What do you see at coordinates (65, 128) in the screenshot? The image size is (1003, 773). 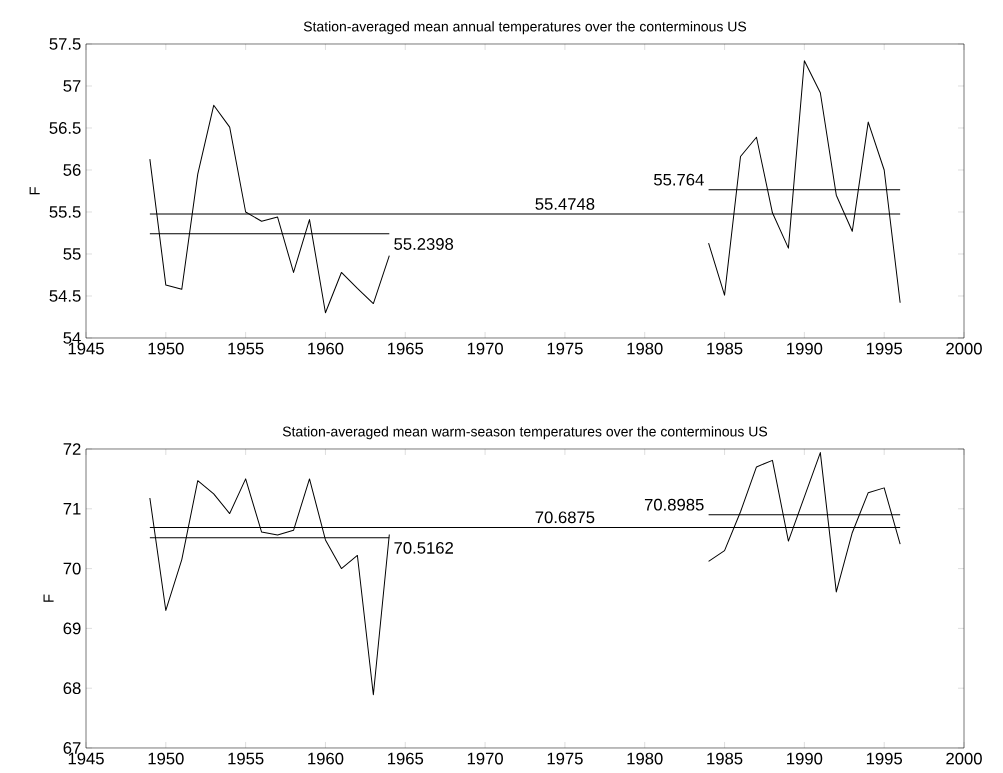 I see `y-tick-label: 56.5` at bounding box center [65, 128].